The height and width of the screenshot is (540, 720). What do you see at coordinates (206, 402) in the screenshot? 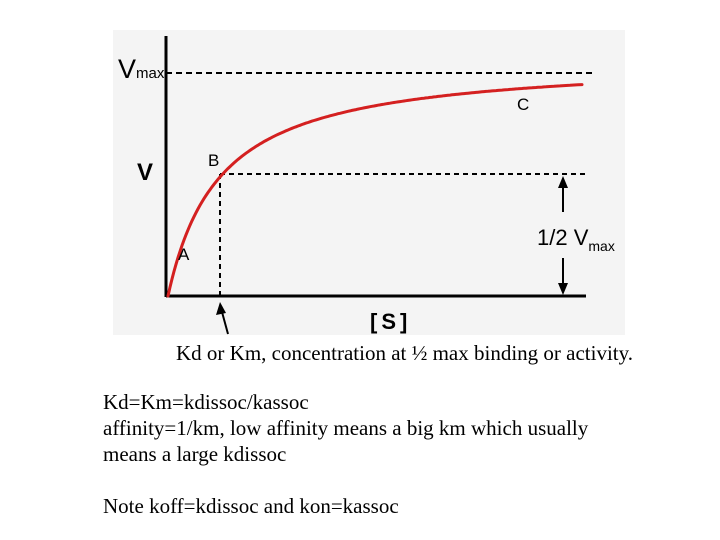
I see `notes-line-1: Kd=Km=kdissoc/kassoc` at bounding box center [206, 402].